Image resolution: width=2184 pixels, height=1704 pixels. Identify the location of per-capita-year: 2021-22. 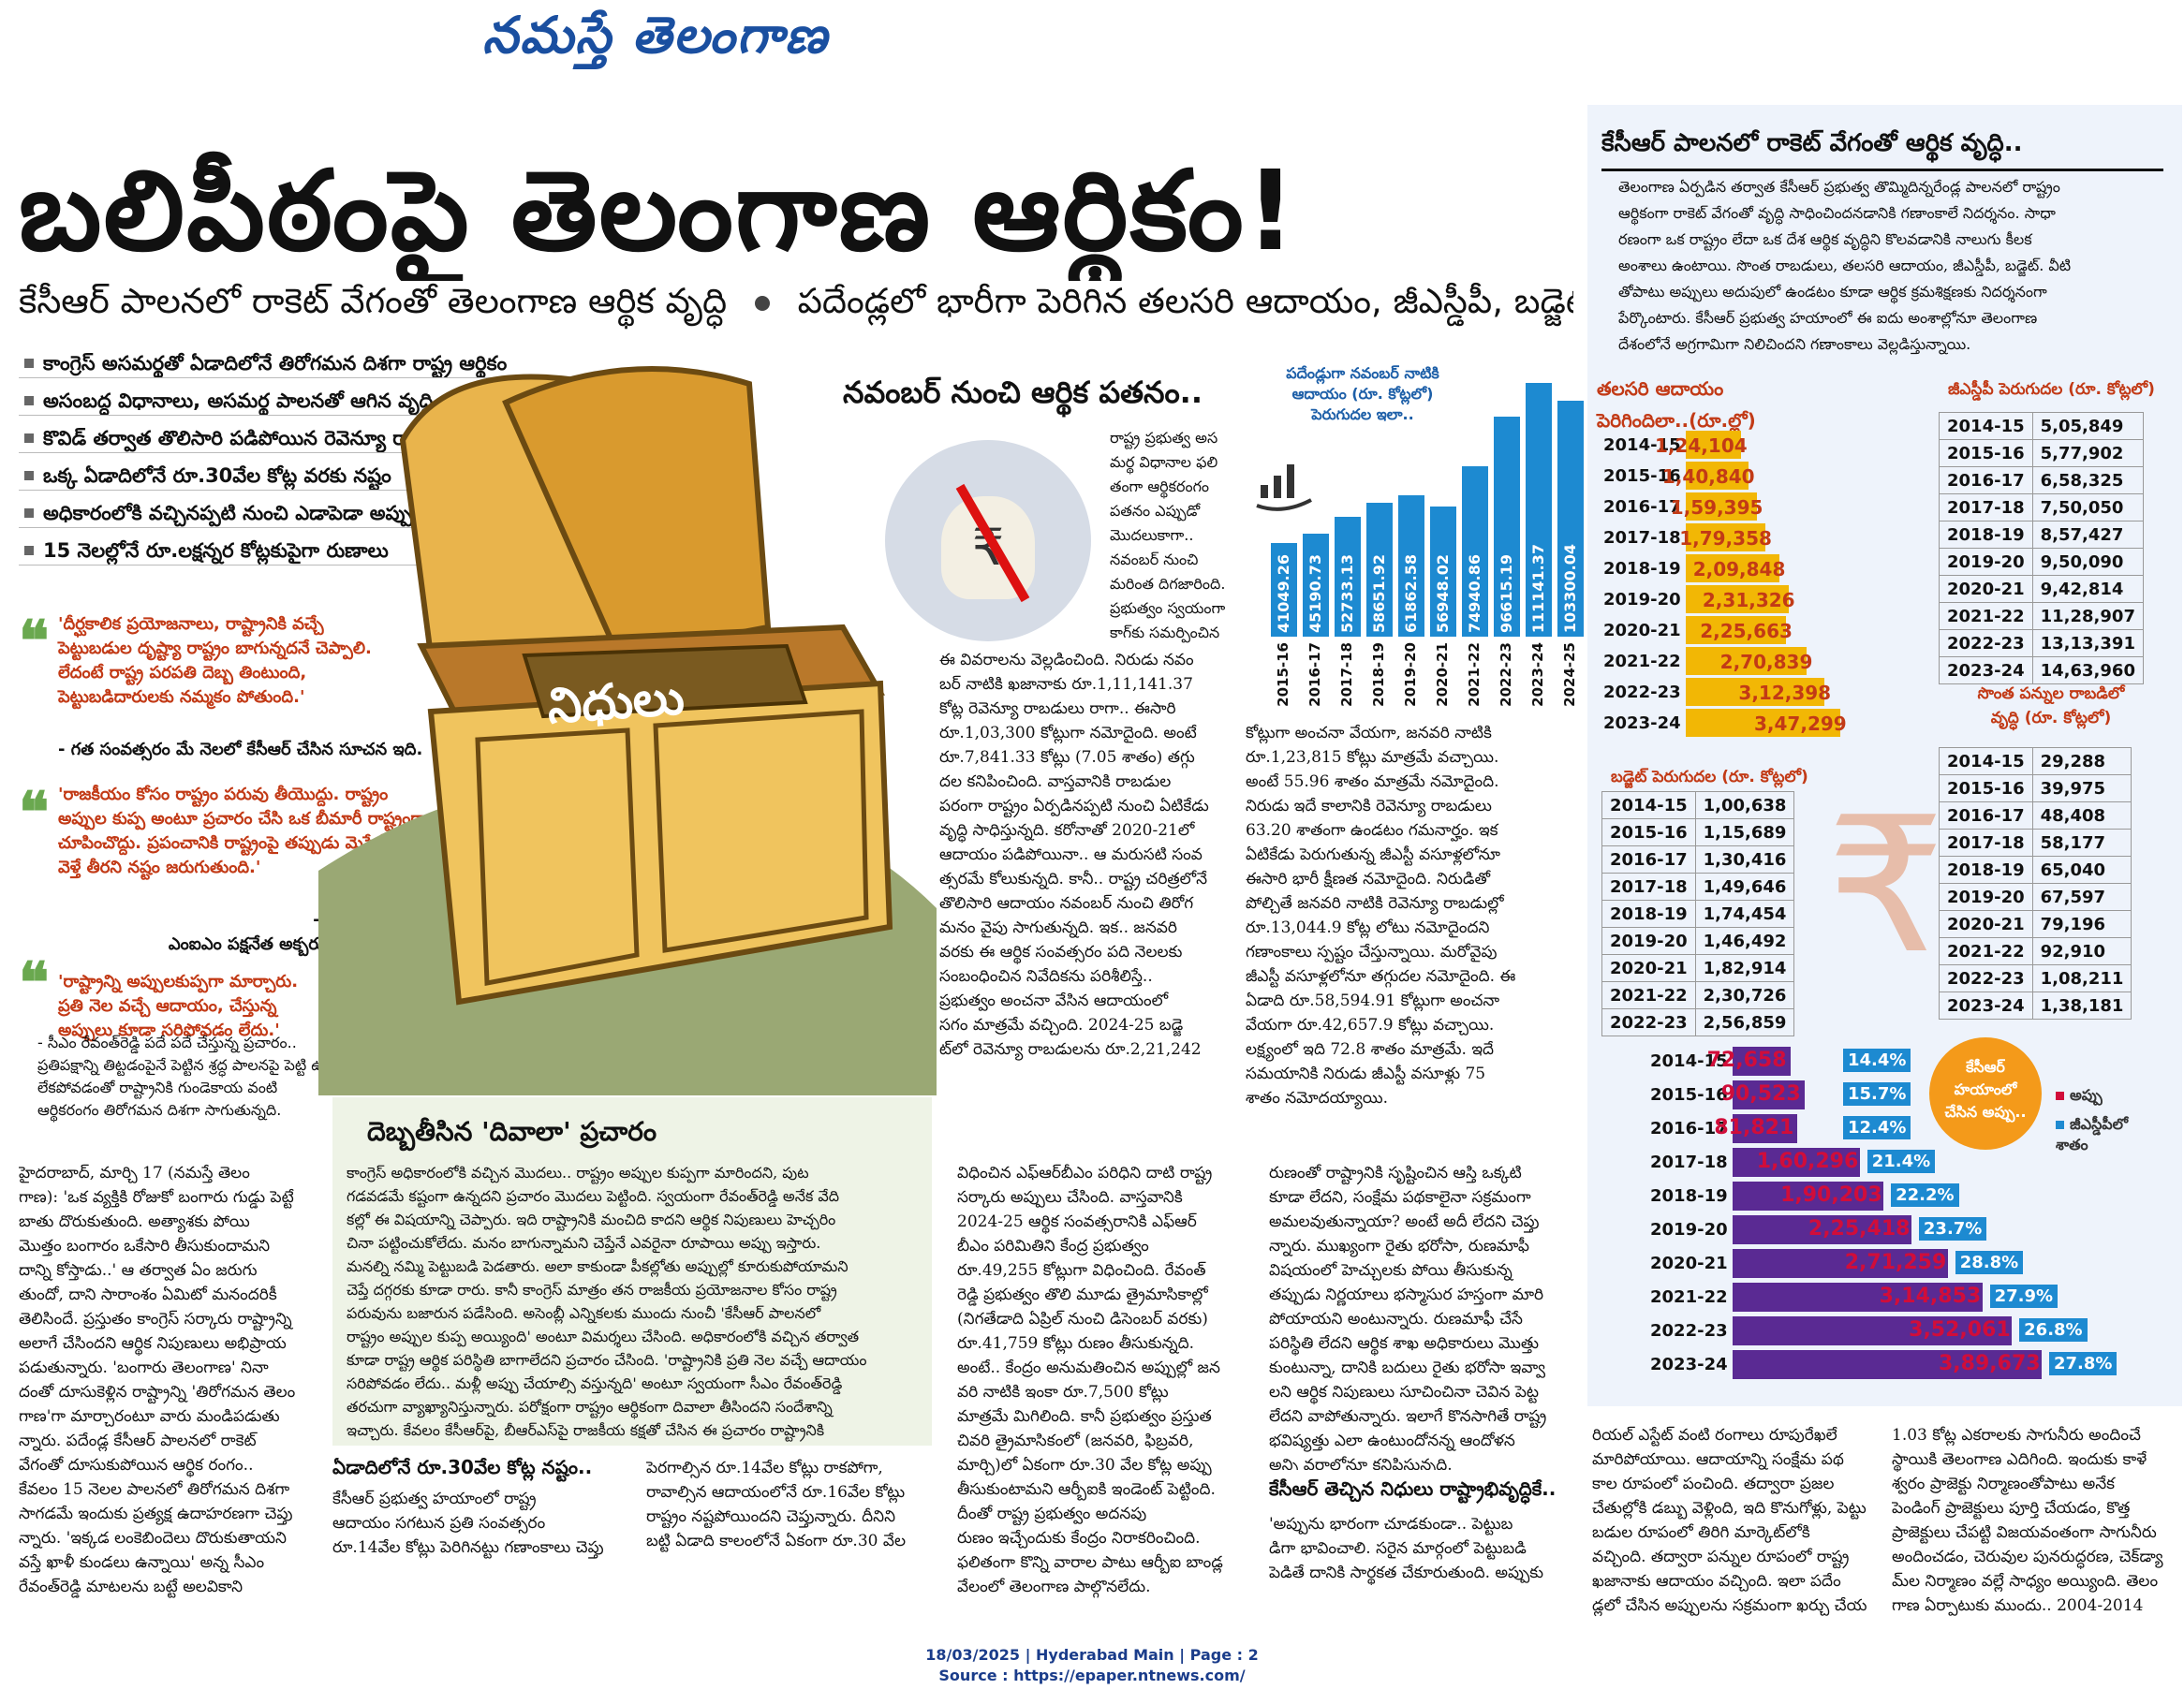
(1642, 661).